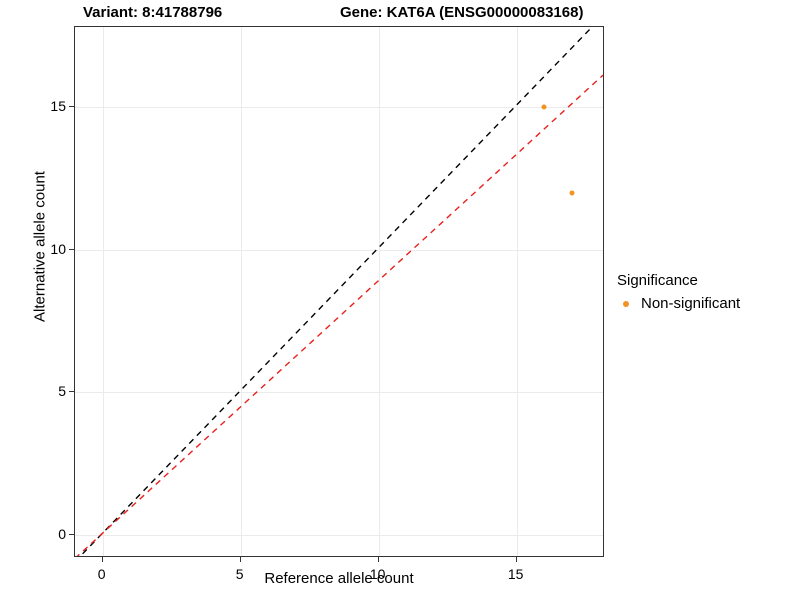 The height and width of the screenshot is (600, 800). What do you see at coordinates (377, 574) in the screenshot?
I see `x-tick-label: 10` at bounding box center [377, 574].